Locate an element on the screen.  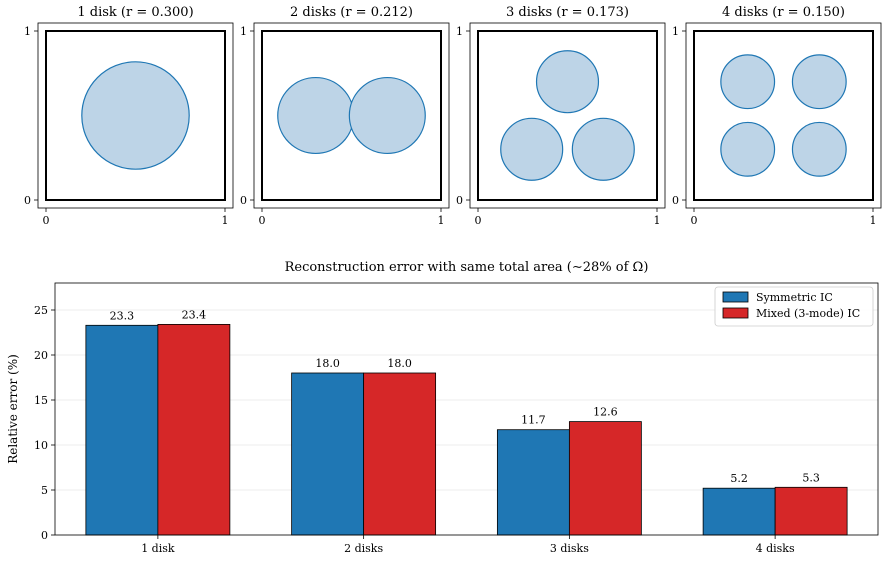
disk-panel-4: 4 disks (r = 0.150) 0 1 0 1 is located at coordinates (777, 116).